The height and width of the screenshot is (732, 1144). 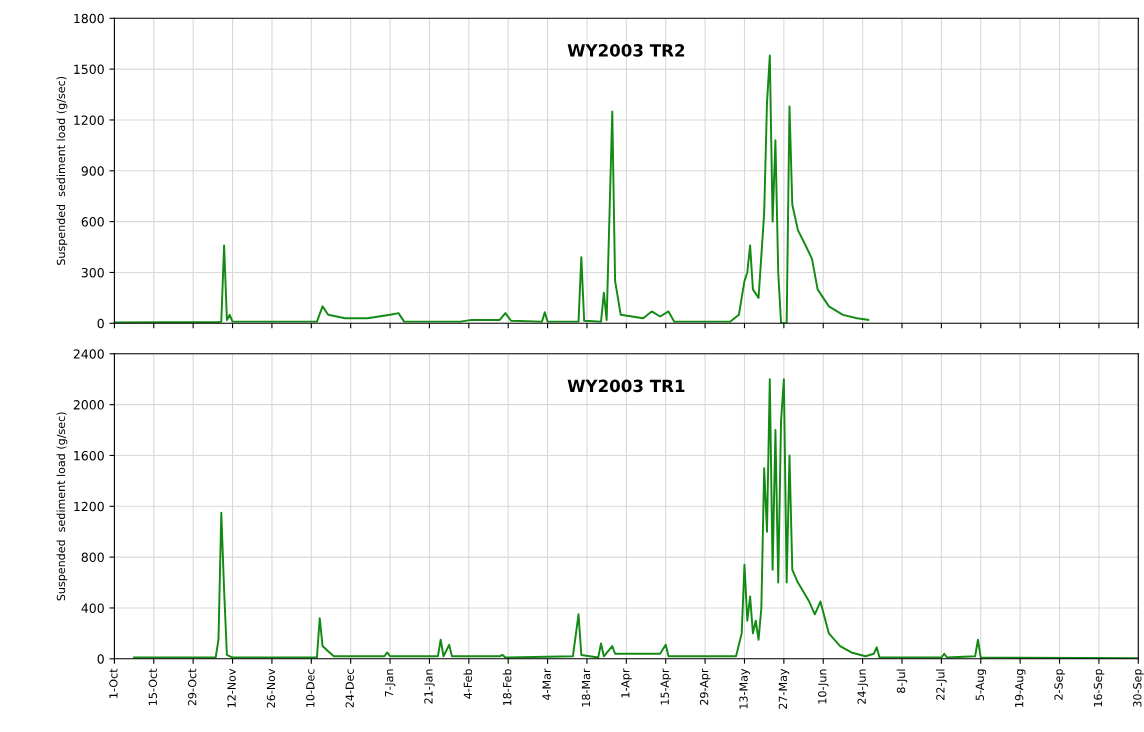 I want to click on x-tick-label: 18-Mar, so click(x=586, y=687).